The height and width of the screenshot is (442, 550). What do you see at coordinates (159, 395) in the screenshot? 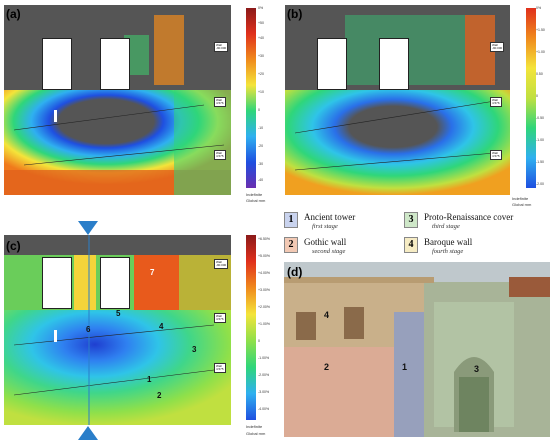
I see `marker-2: 2` at bounding box center [159, 395].